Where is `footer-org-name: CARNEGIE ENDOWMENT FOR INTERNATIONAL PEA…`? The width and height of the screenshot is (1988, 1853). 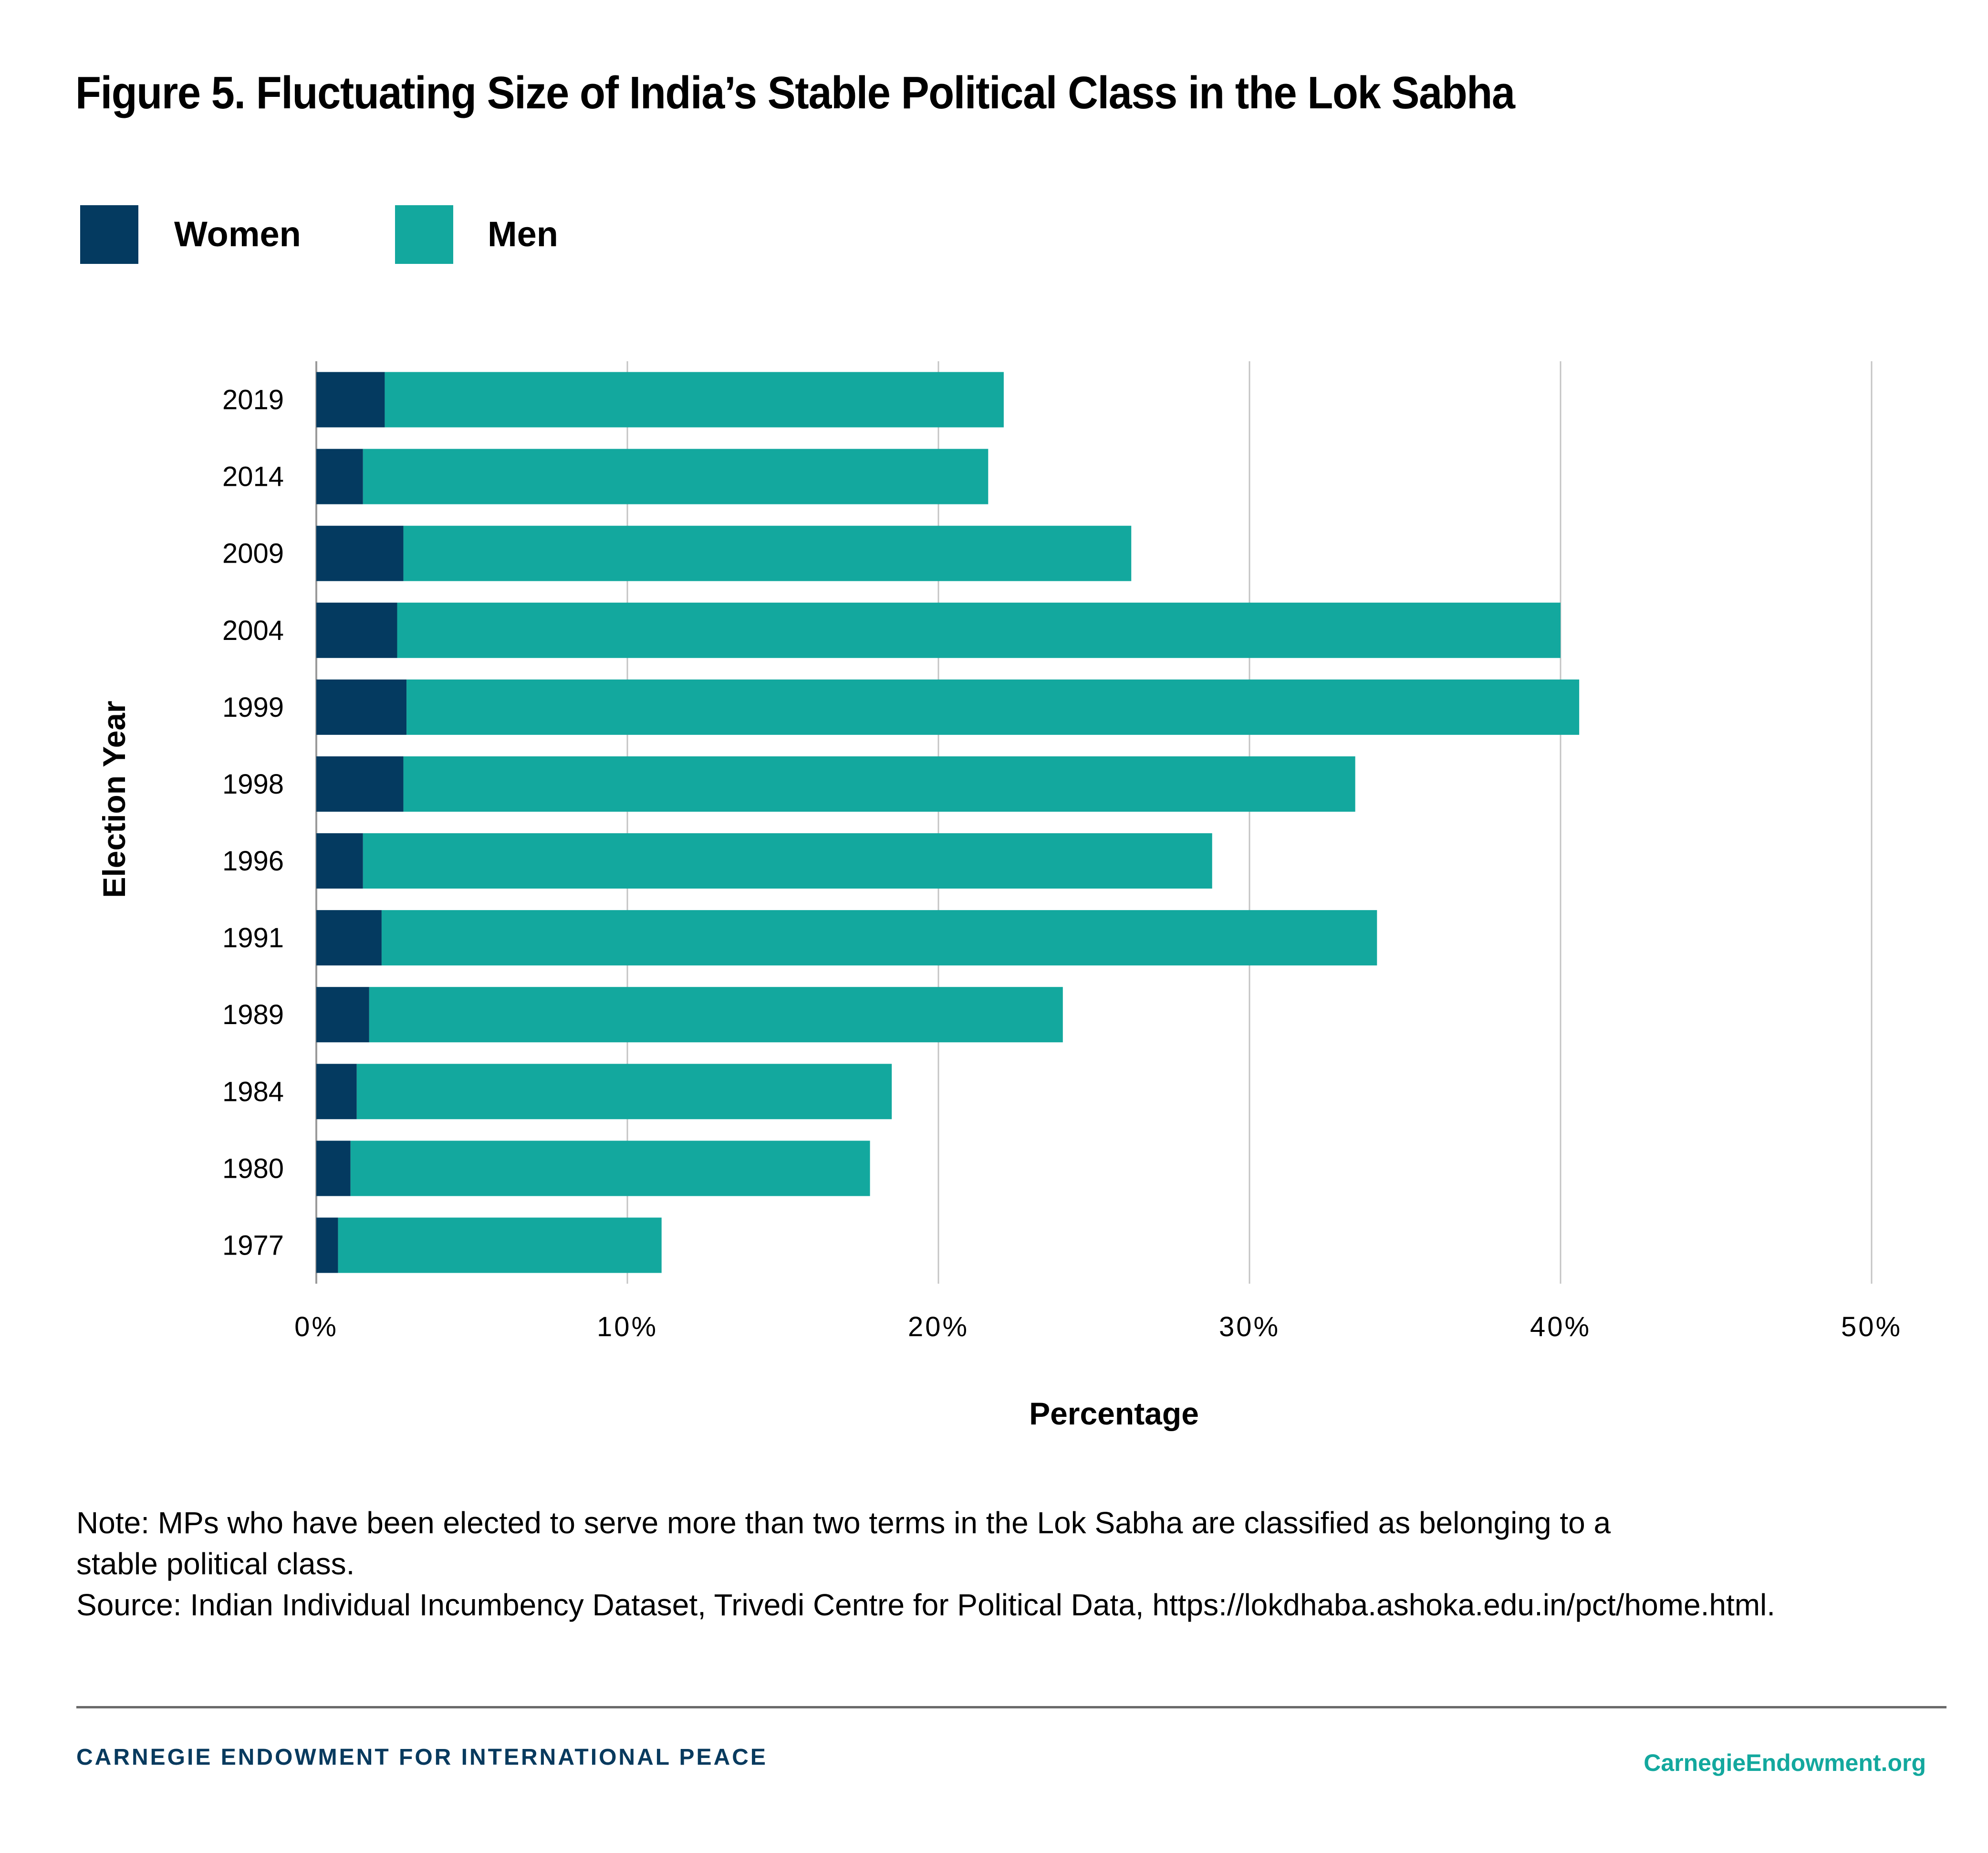
footer-org-name: CARNEGIE ENDOWMENT FOR INTERNATIONAL PEA… is located at coordinates (422, 1757).